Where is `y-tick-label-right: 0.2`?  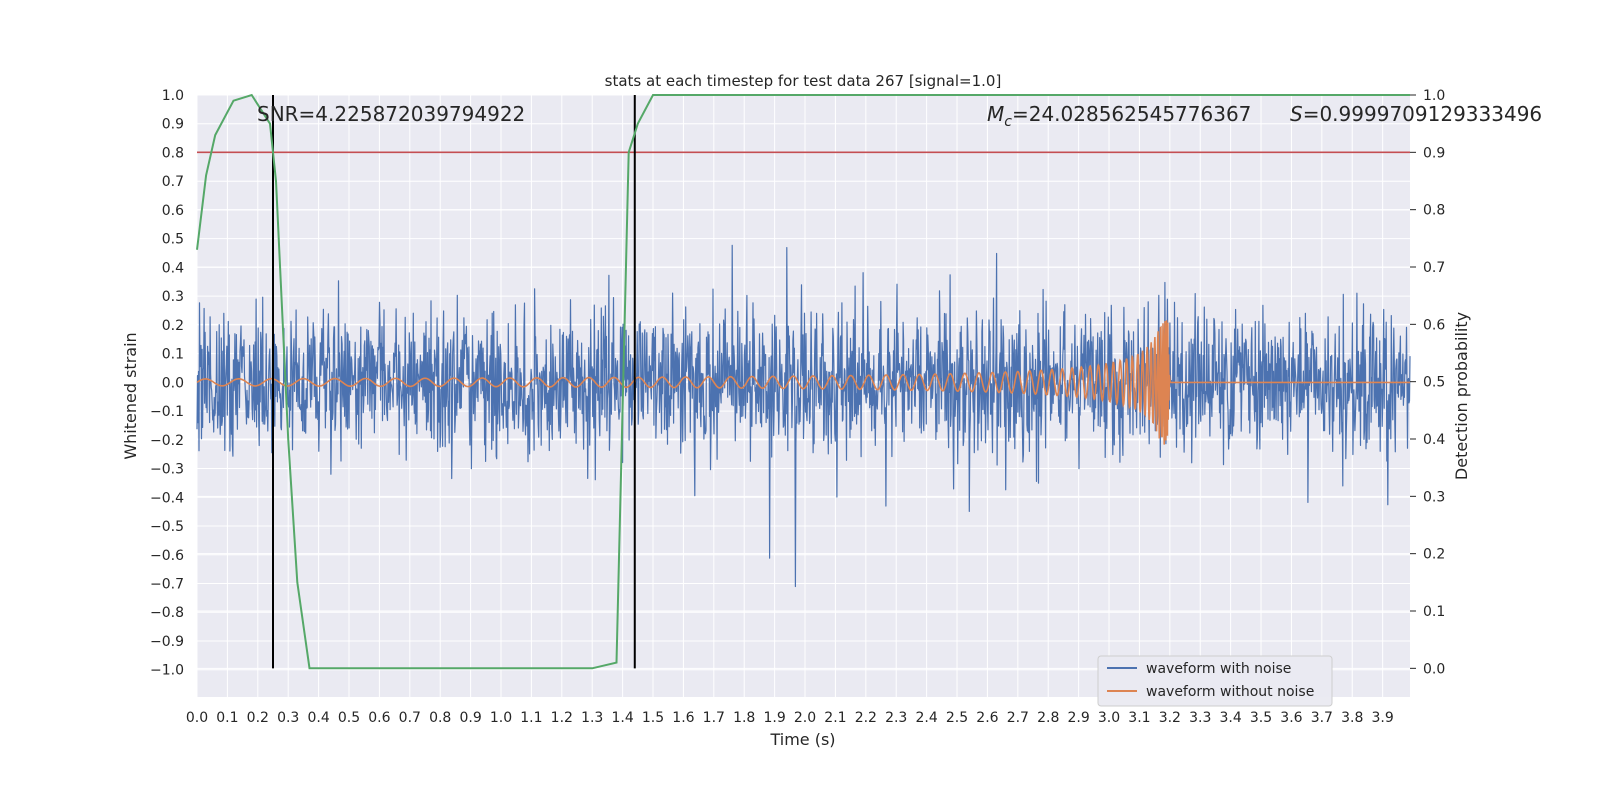
y-tick-label-right: 0.2 is located at coordinates (1434, 555).